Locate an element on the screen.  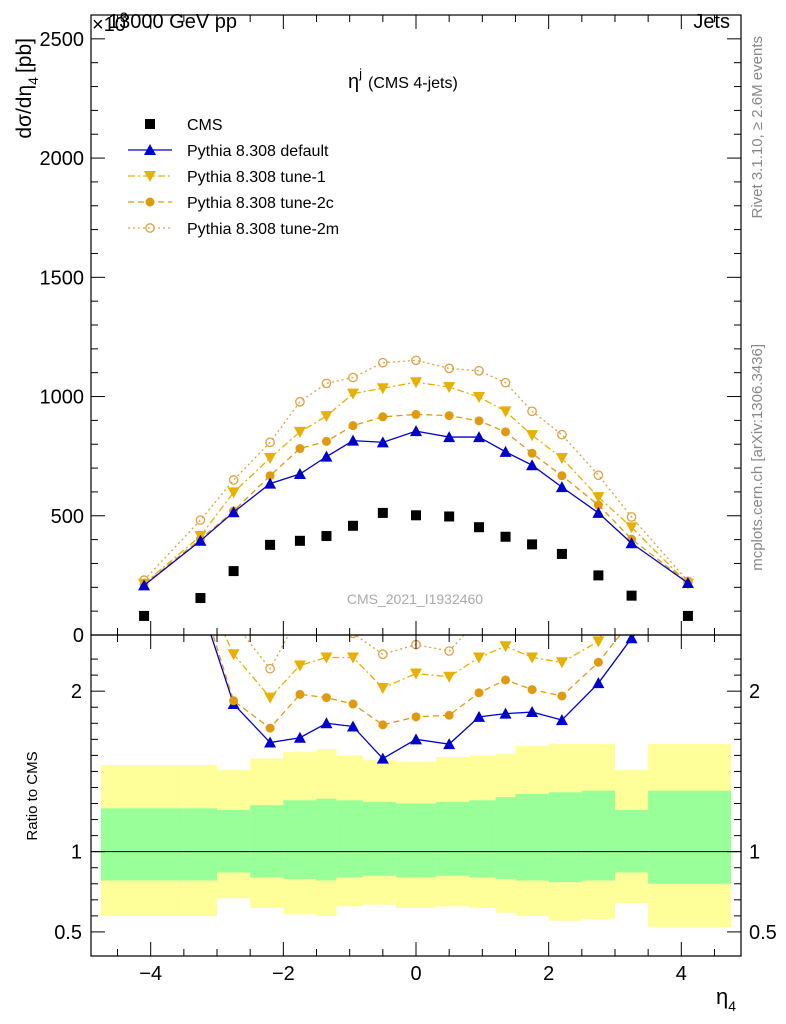
y-tick-label: 2500 is located at coordinates (62, 40).